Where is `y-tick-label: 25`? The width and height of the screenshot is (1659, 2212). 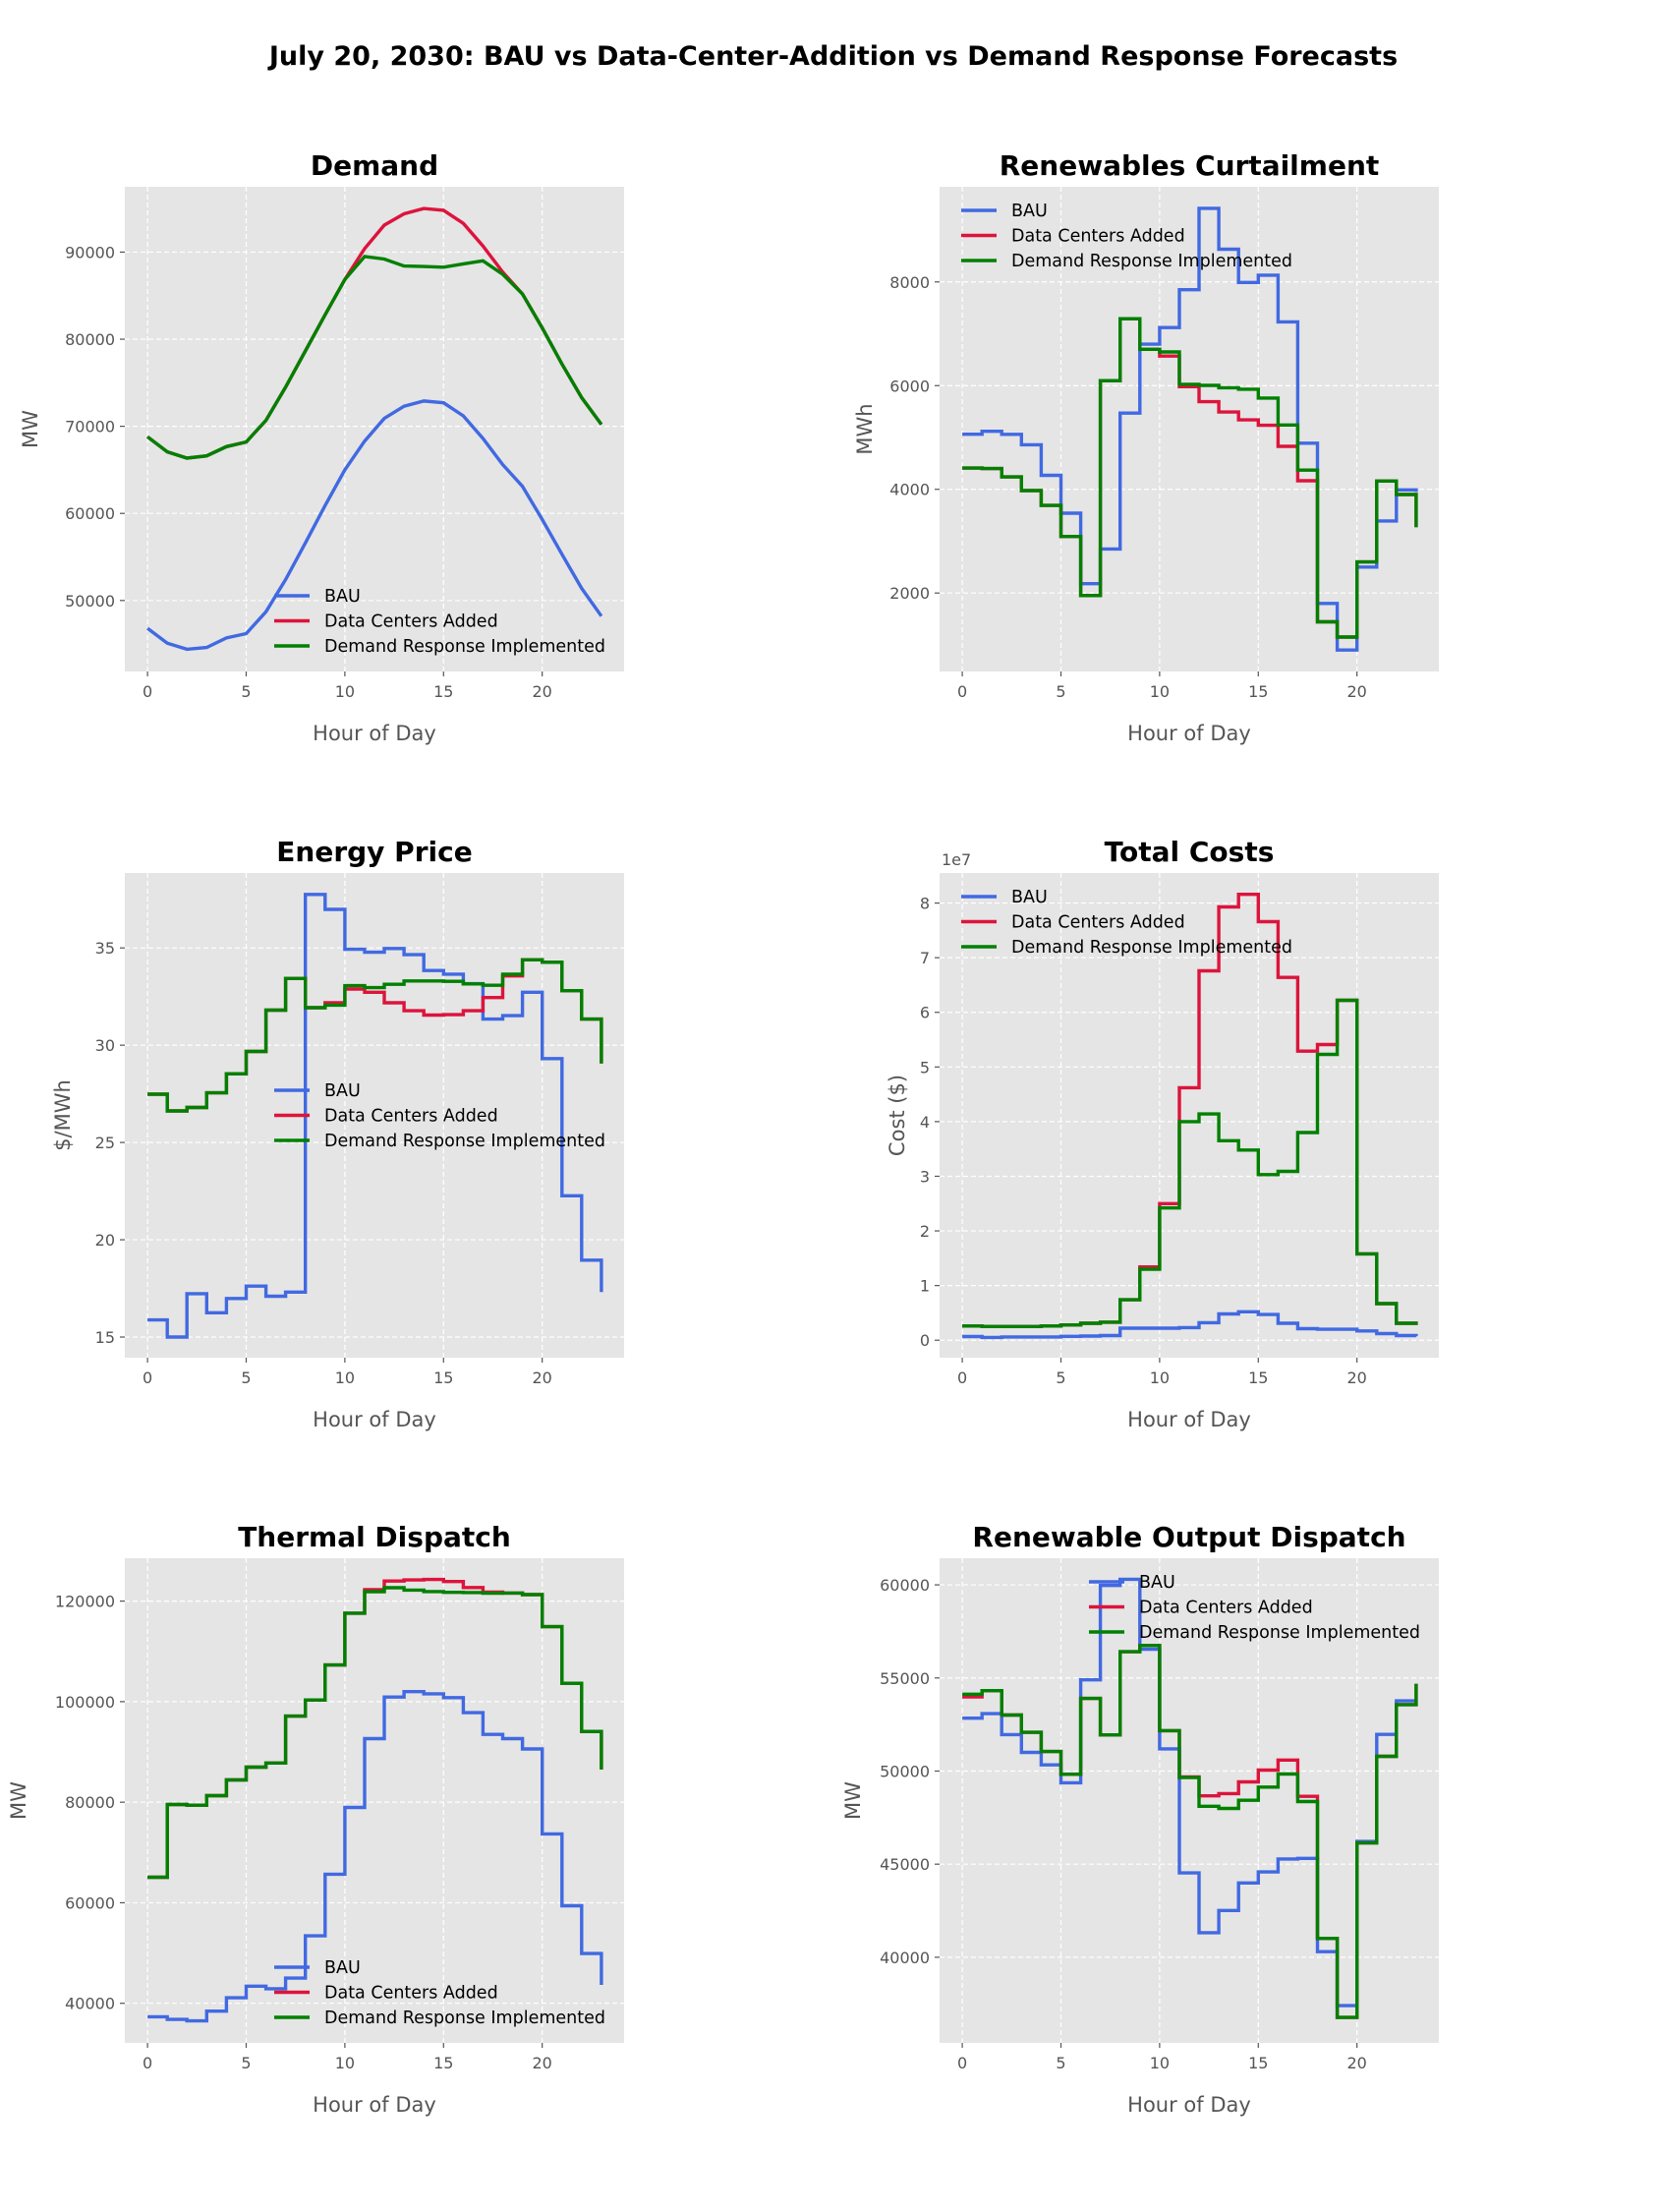 y-tick-label: 25 is located at coordinates (105, 1143).